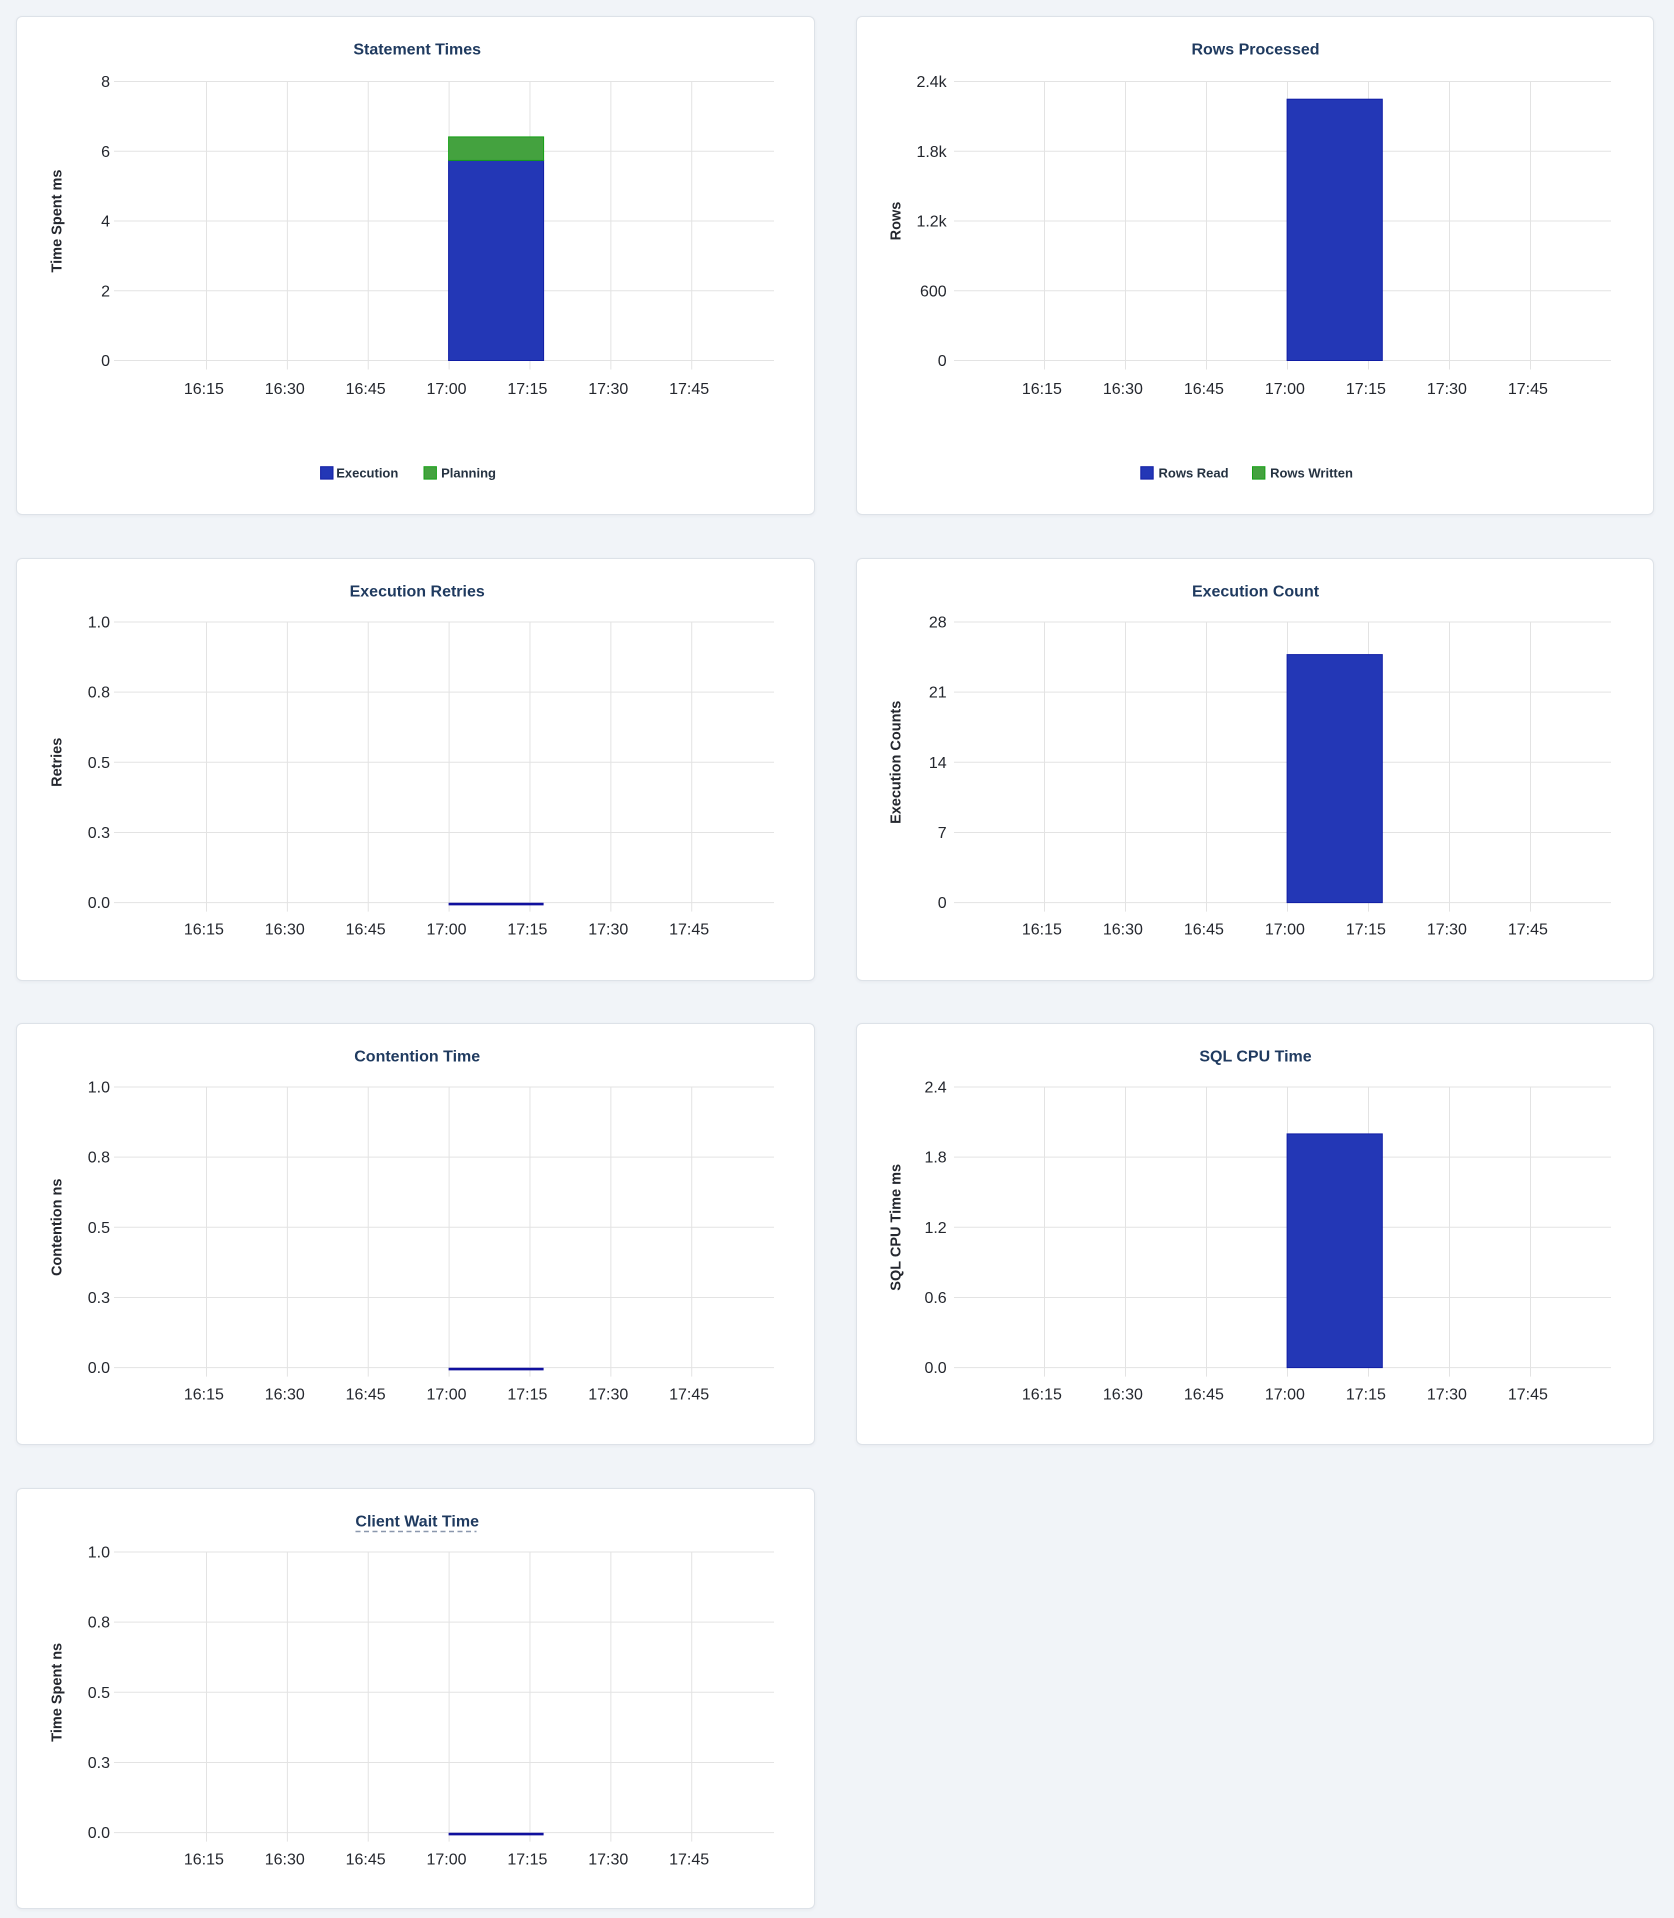 The height and width of the screenshot is (1918, 1674). What do you see at coordinates (58, 221) in the screenshot?
I see `svg-text: Time Spent ms` at bounding box center [58, 221].